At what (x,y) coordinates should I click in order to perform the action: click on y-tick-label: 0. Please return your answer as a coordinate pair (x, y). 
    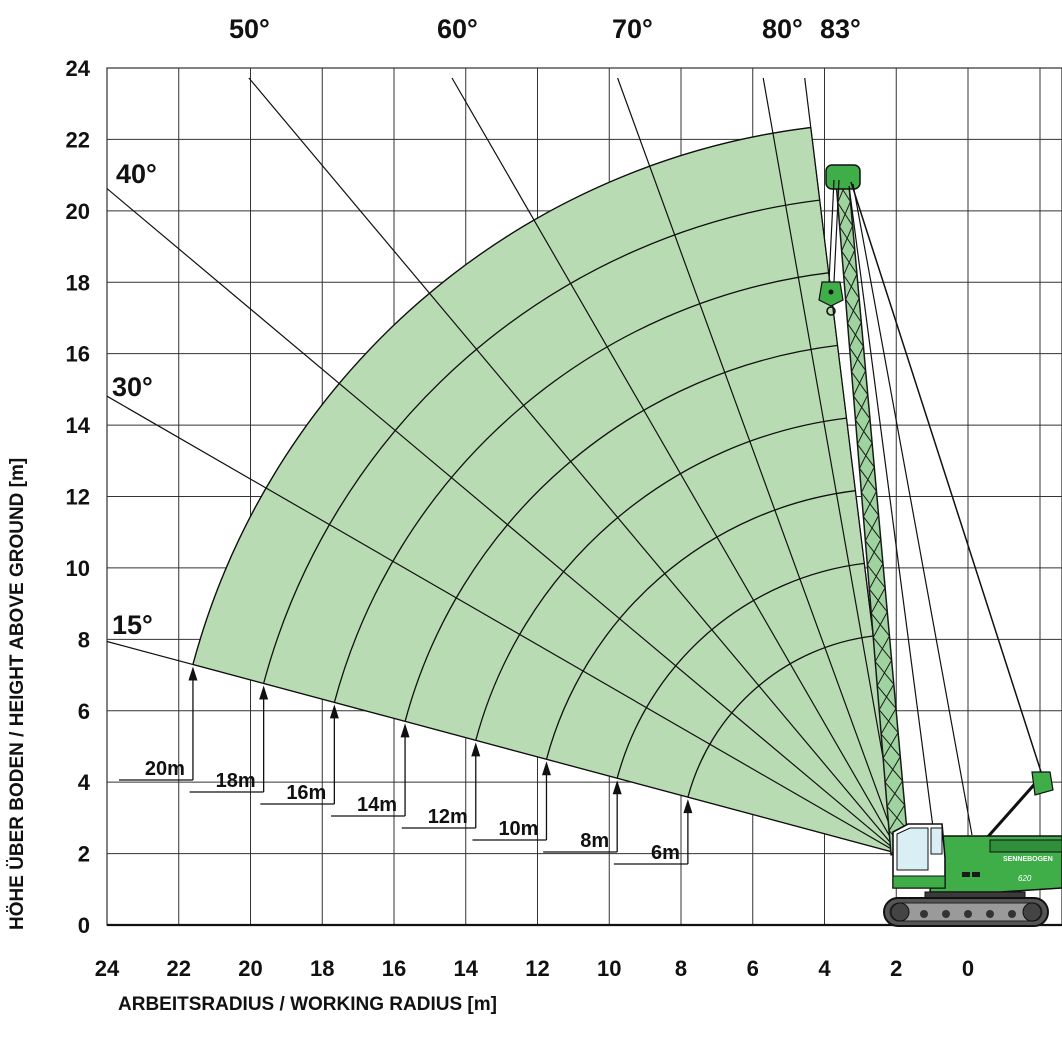
    Looking at the image, I should click on (84, 925).